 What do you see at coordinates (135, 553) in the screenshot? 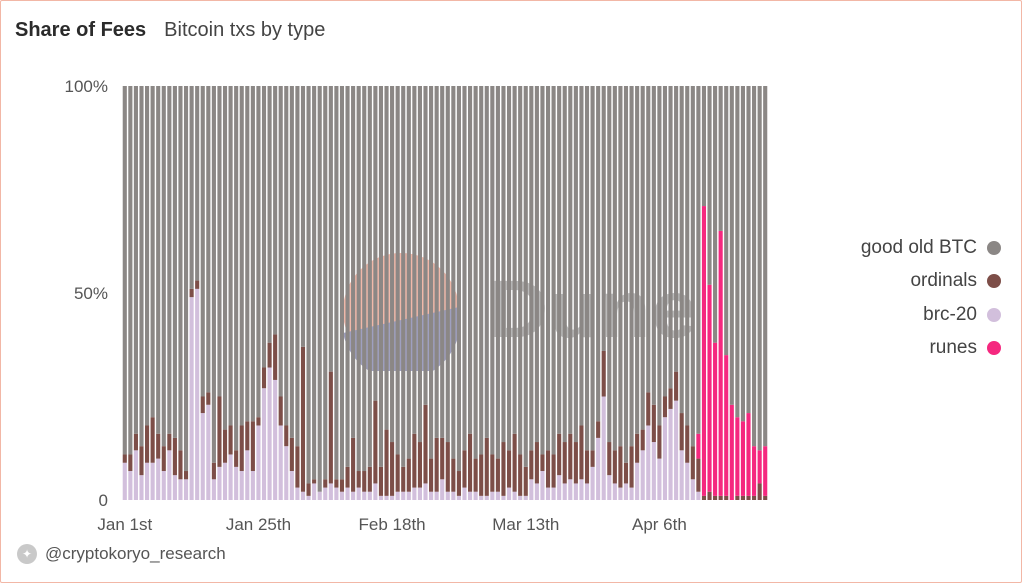
I see `attribution-handle: @cryptokoryo_research` at bounding box center [135, 553].